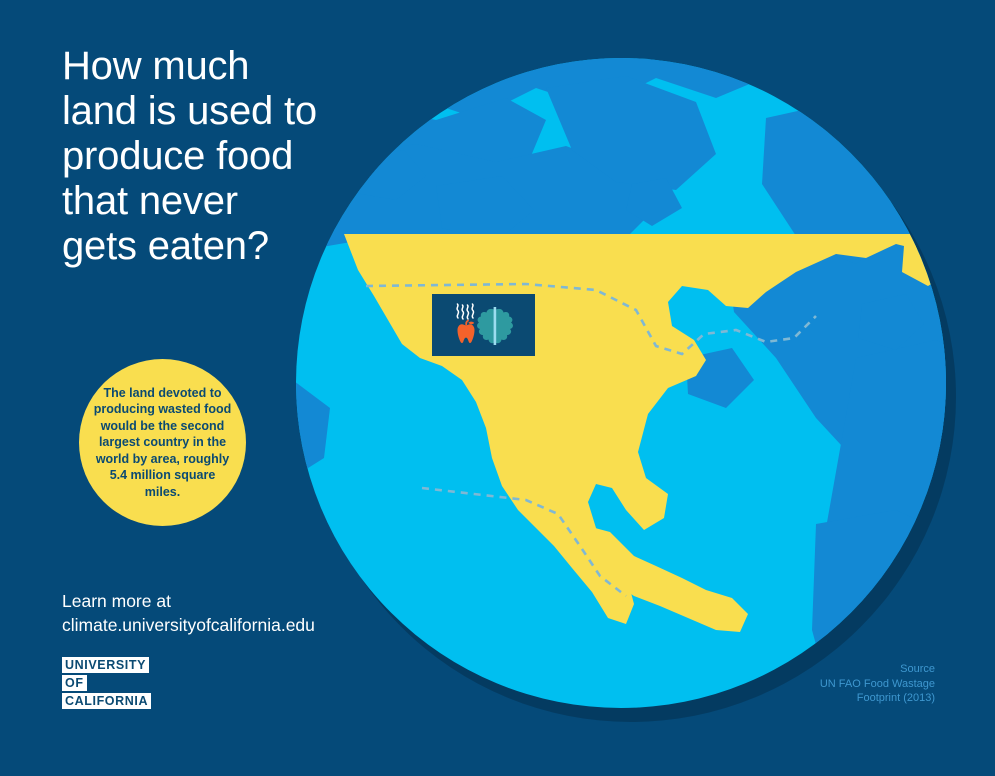 The height and width of the screenshot is (776, 995). What do you see at coordinates (895, 698) in the screenshot?
I see `source-line-3: Footprint (2013)` at bounding box center [895, 698].